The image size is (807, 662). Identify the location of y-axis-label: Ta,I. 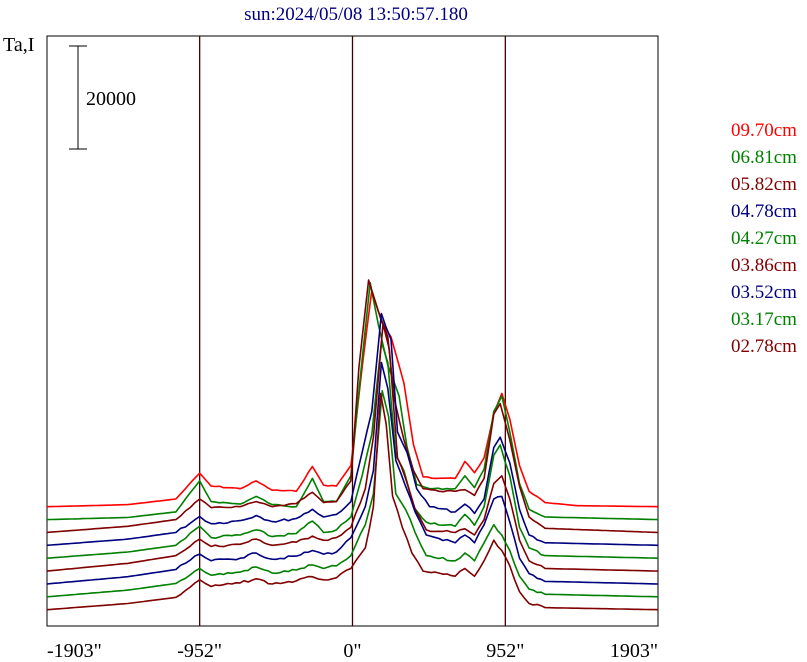
(18, 45).